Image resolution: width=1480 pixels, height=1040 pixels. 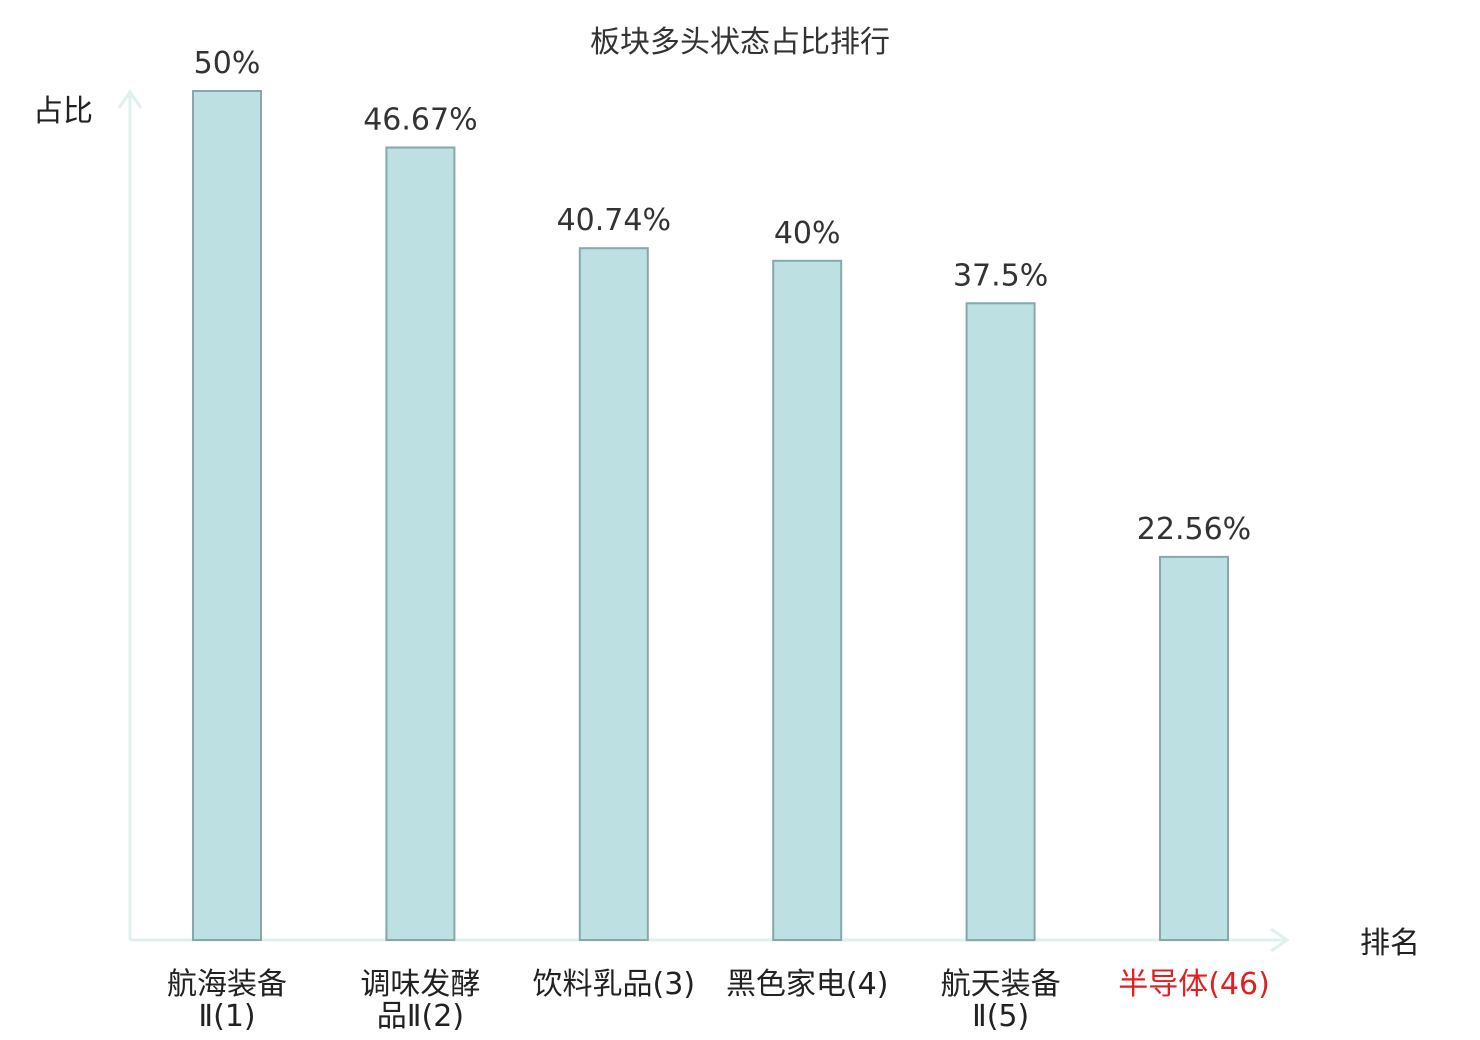 What do you see at coordinates (1194, 529) in the screenshot?
I see `bar-value-label-6: 22.56%` at bounding box center [1194, 529].